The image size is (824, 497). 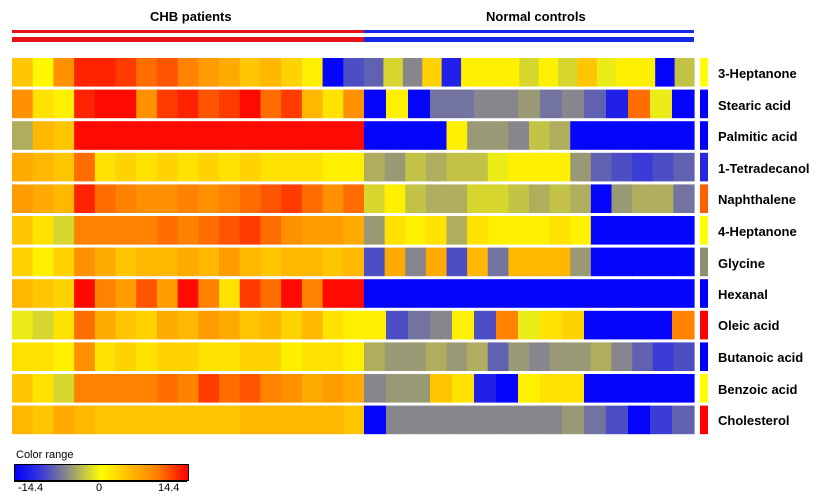 I want to click on row-label: Stearic acid, so click(x=754, y=105).